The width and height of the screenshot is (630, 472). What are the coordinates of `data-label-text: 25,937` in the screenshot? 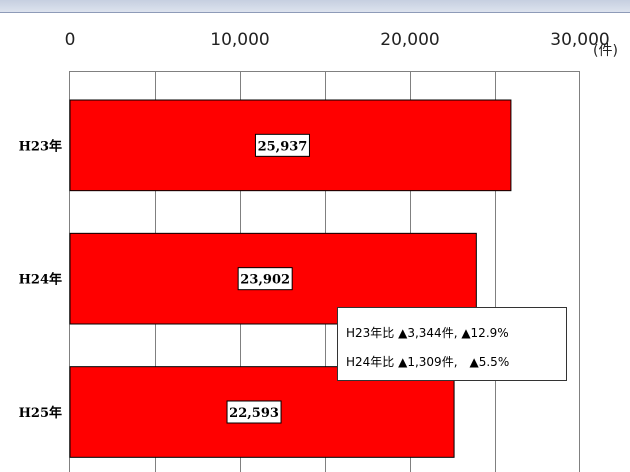 It's located at (283, 146).